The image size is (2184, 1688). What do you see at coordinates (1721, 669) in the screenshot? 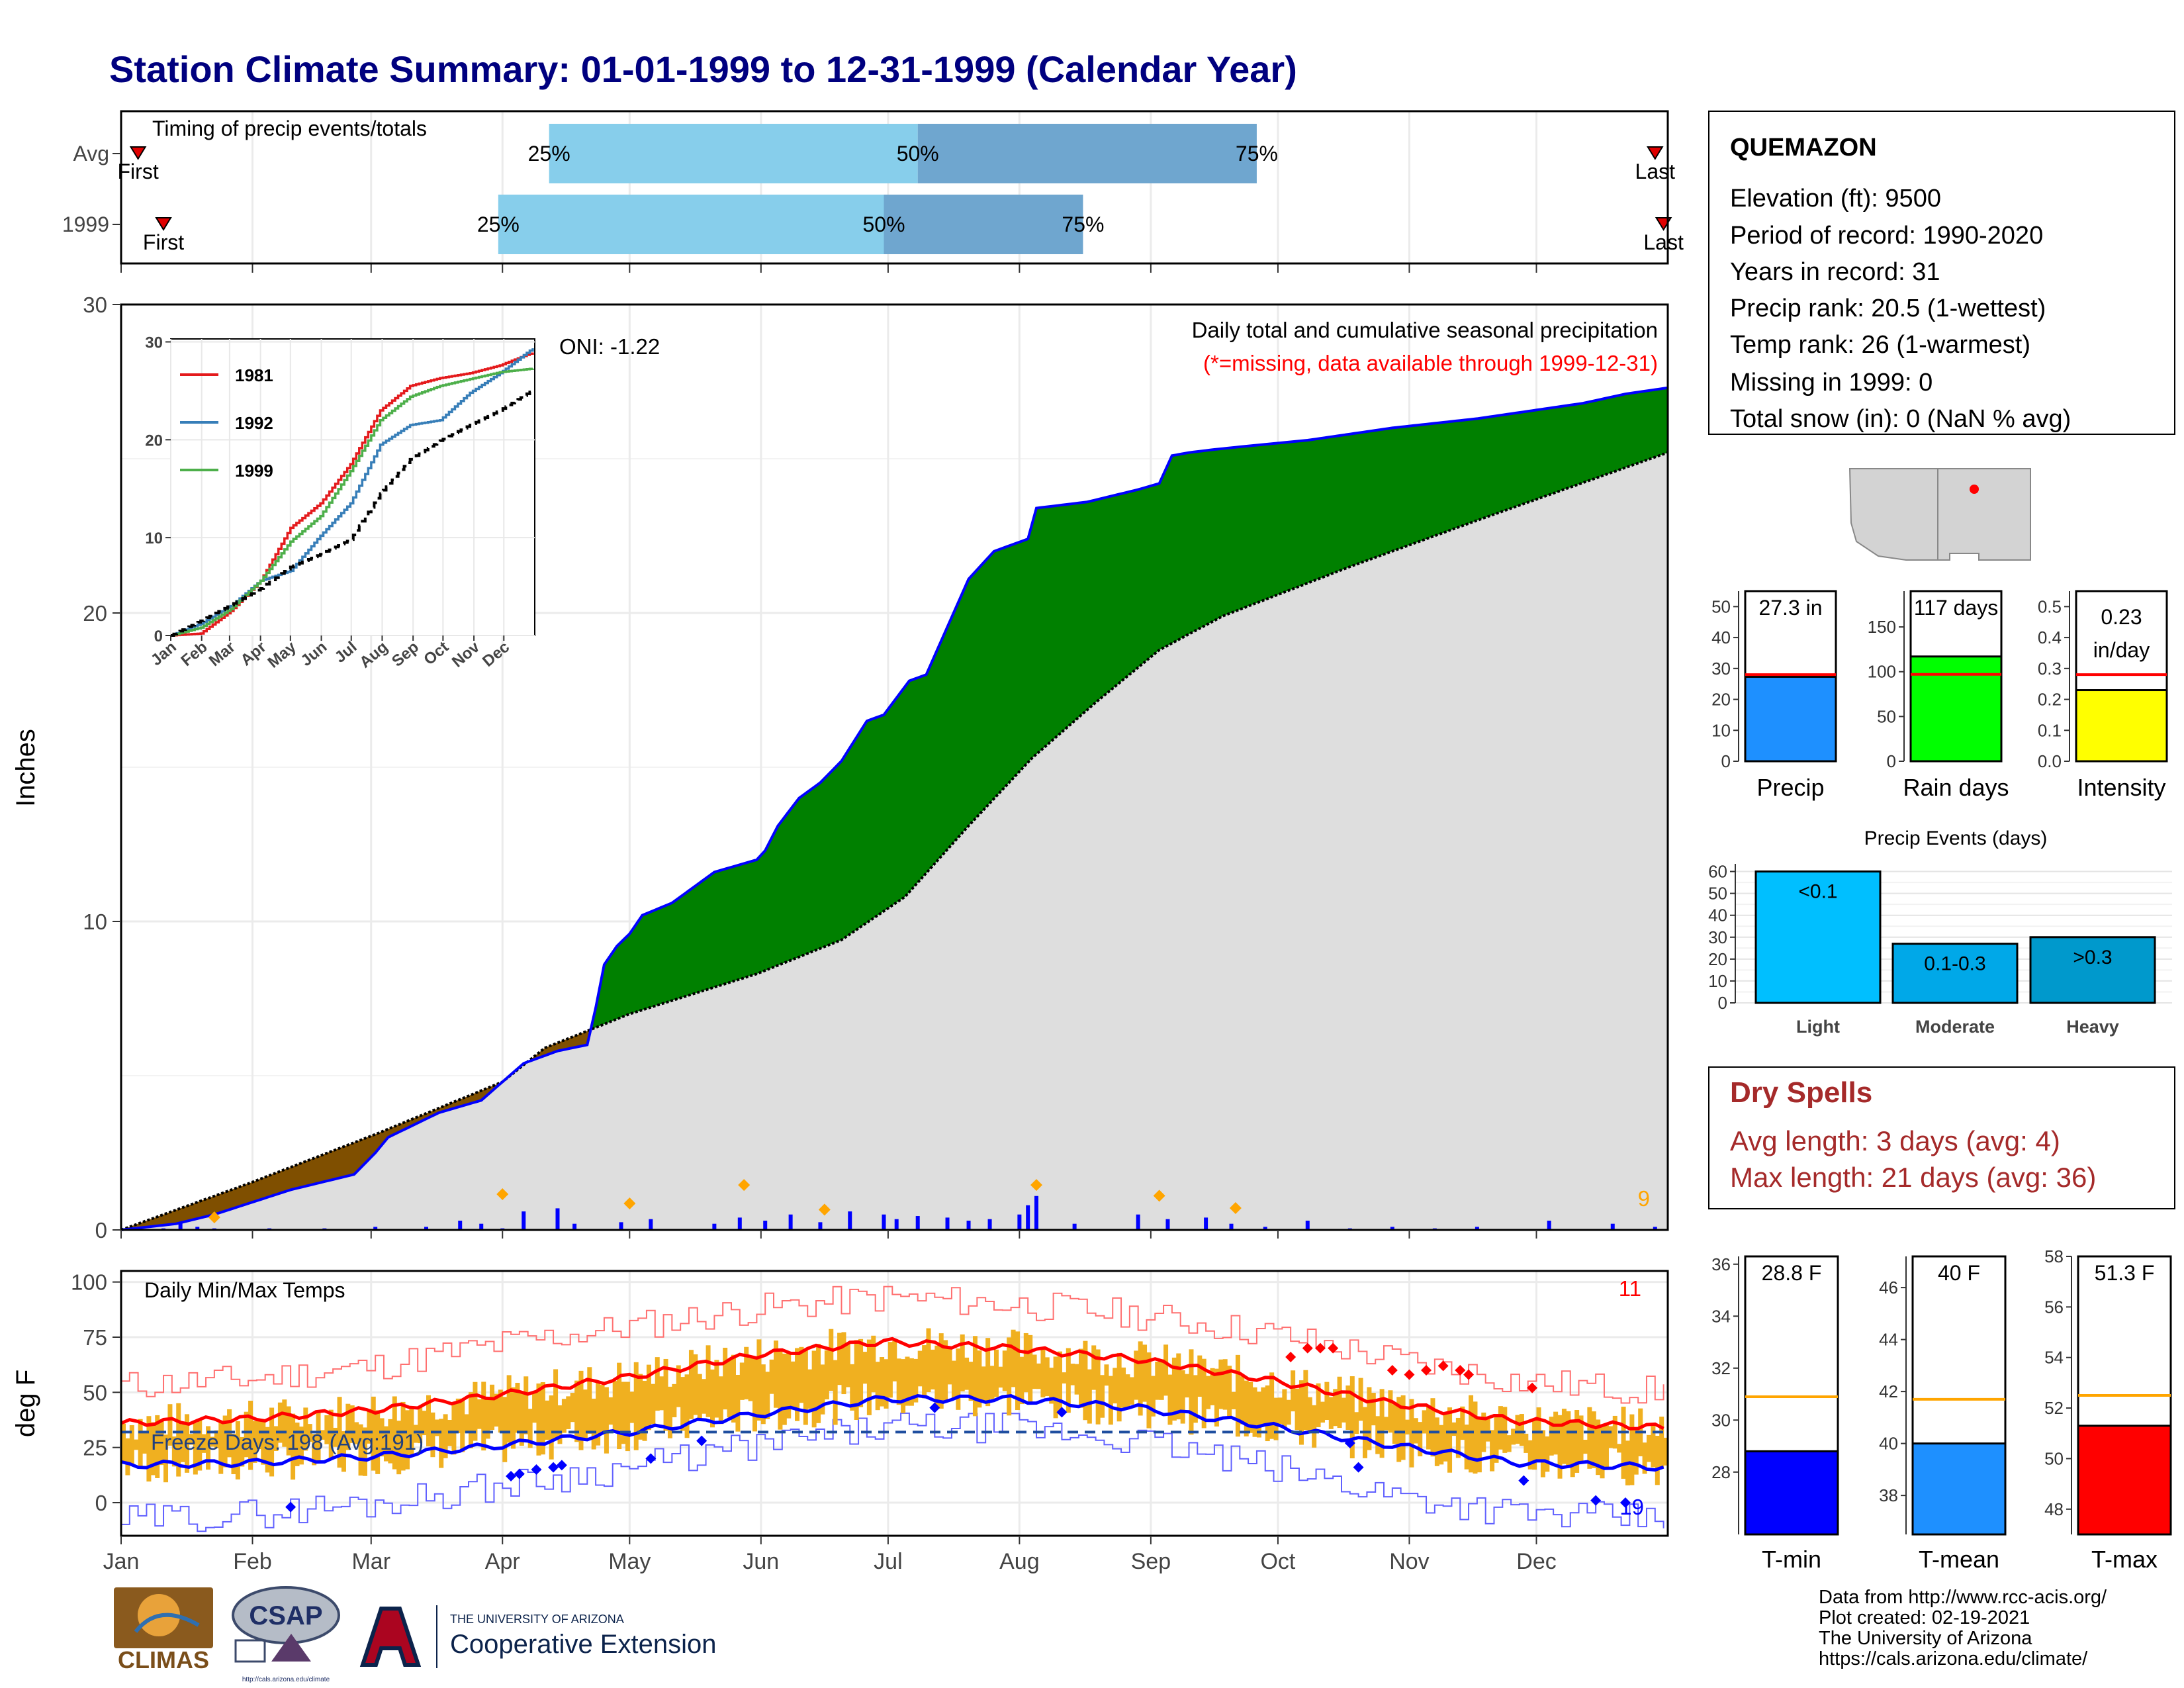
I see `summary-y-tick-label: 30` at bounding box center [1721, 669].